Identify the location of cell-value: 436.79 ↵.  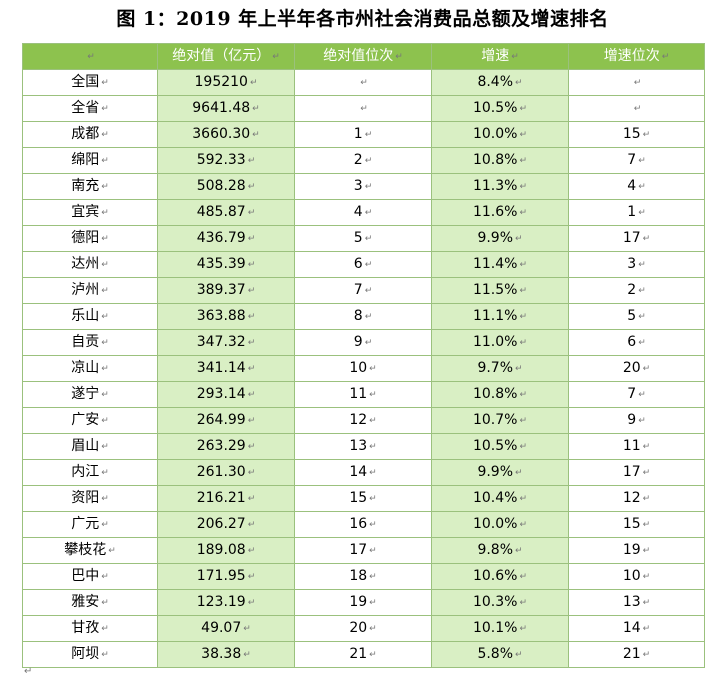
(226, 238).